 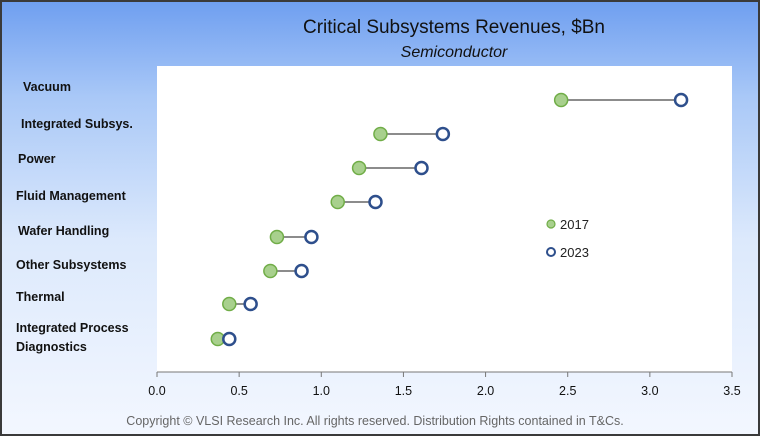 I want to click on legend-label-2023: 2023, so click(x=574, y=252).